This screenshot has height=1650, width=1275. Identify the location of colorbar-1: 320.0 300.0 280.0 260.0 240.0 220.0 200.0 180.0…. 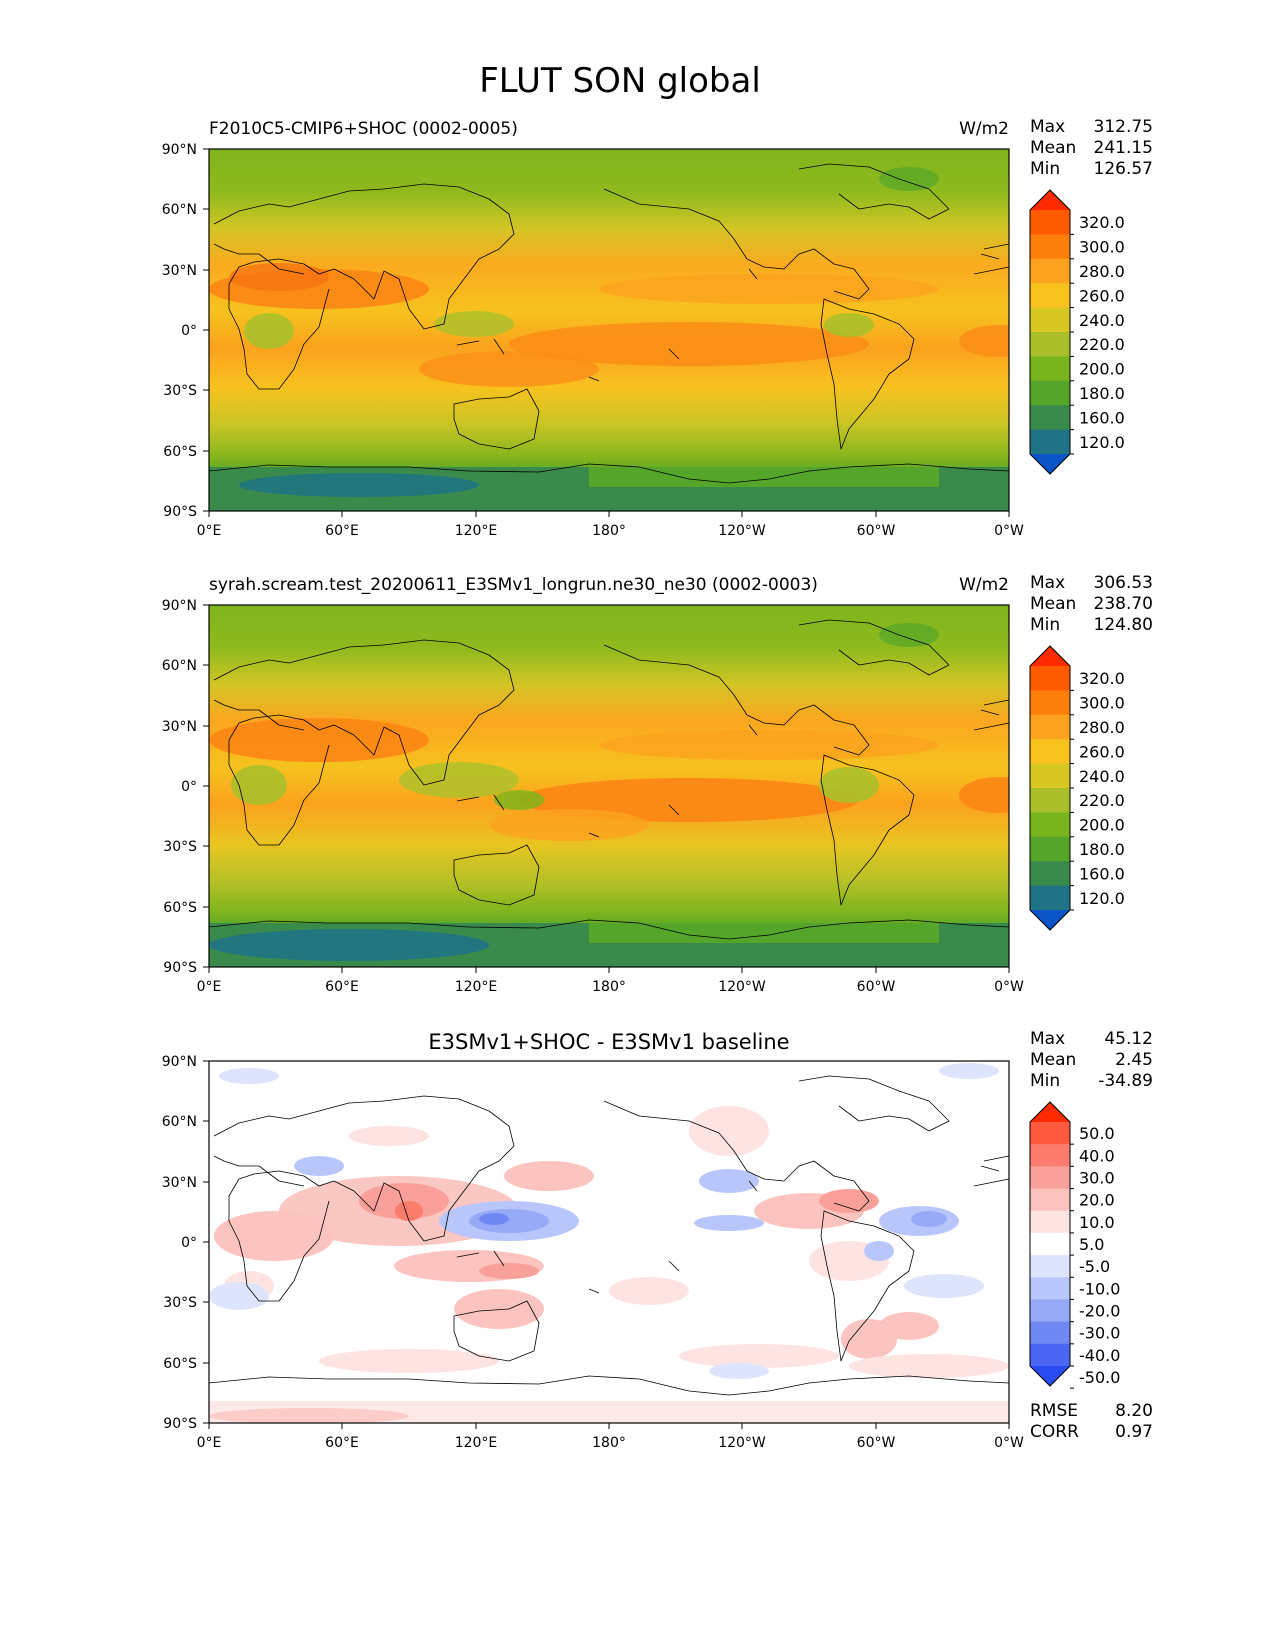
(1077, 332).